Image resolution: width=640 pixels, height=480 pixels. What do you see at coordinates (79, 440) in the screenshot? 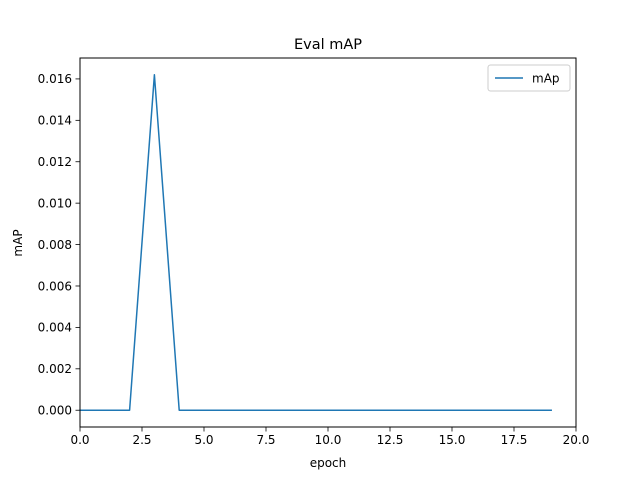
I see `x-tick-label: 0.0` at bounding box center [79, 440].